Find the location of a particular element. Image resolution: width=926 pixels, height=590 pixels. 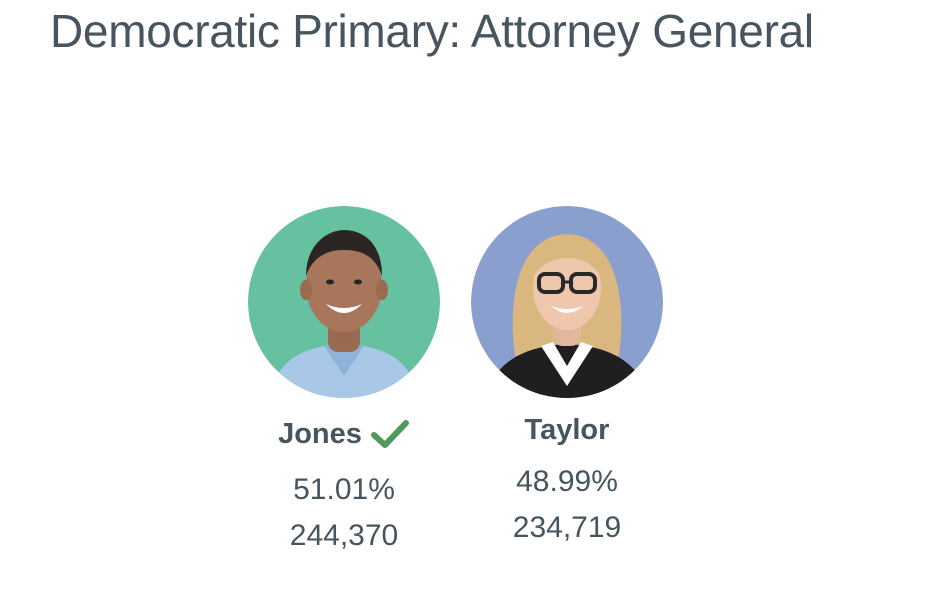

candidate-name-row-taylor: Taylor is located at coordinates (567, 430).